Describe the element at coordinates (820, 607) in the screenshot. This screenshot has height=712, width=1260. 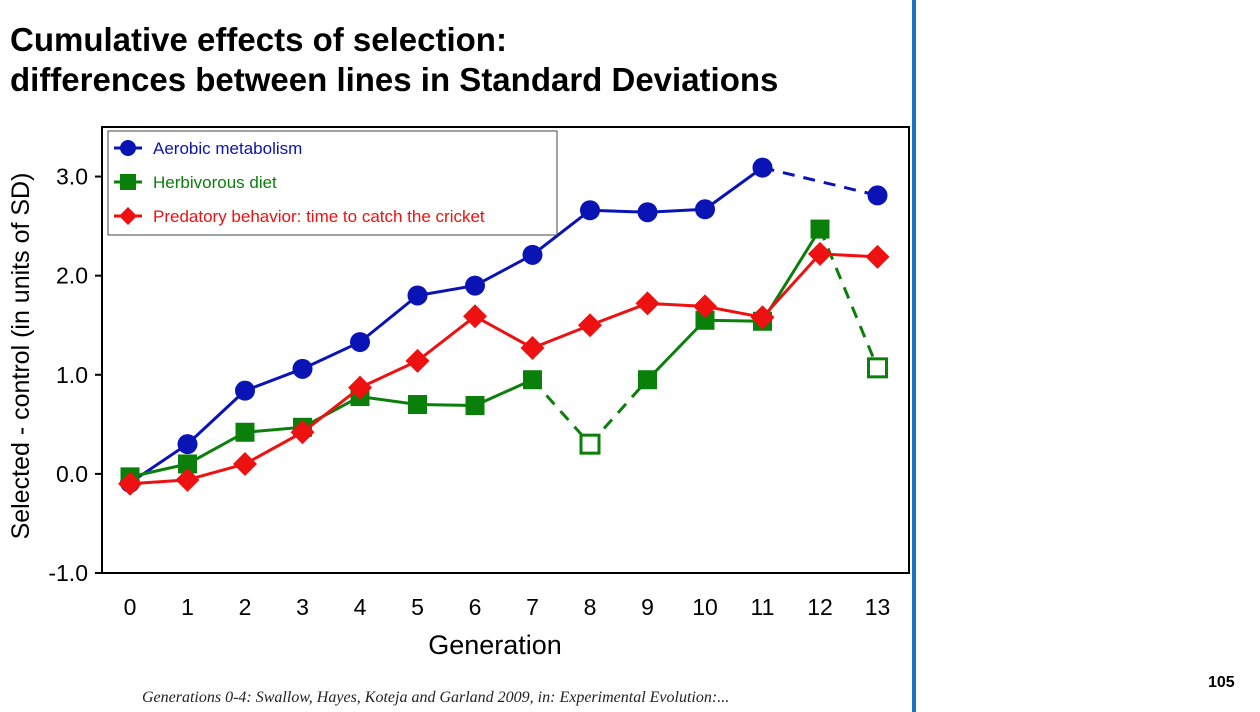
I see `x-tick-label: 12` at that location.